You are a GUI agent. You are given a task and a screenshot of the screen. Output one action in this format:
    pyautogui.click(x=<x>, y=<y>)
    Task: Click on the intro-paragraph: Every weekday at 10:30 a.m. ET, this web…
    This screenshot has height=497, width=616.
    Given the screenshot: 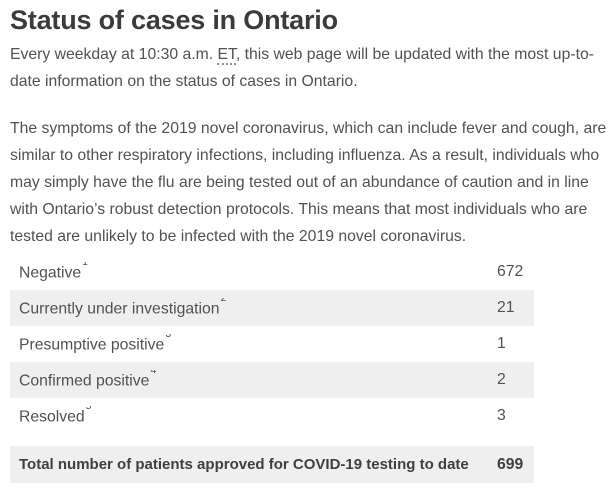 What is the action you would take?
    pyautogui.click(x=312, y=68)
    